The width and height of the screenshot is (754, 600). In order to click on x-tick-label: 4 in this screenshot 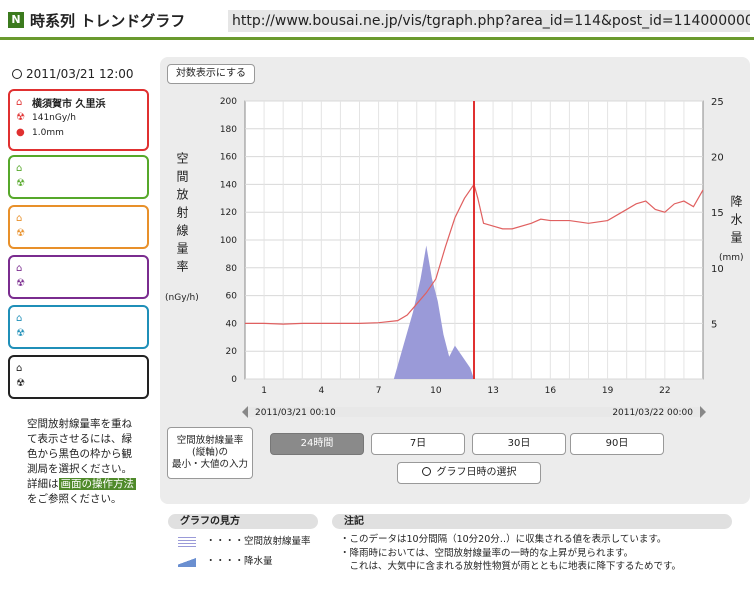, I will do `click(321, 391)`.